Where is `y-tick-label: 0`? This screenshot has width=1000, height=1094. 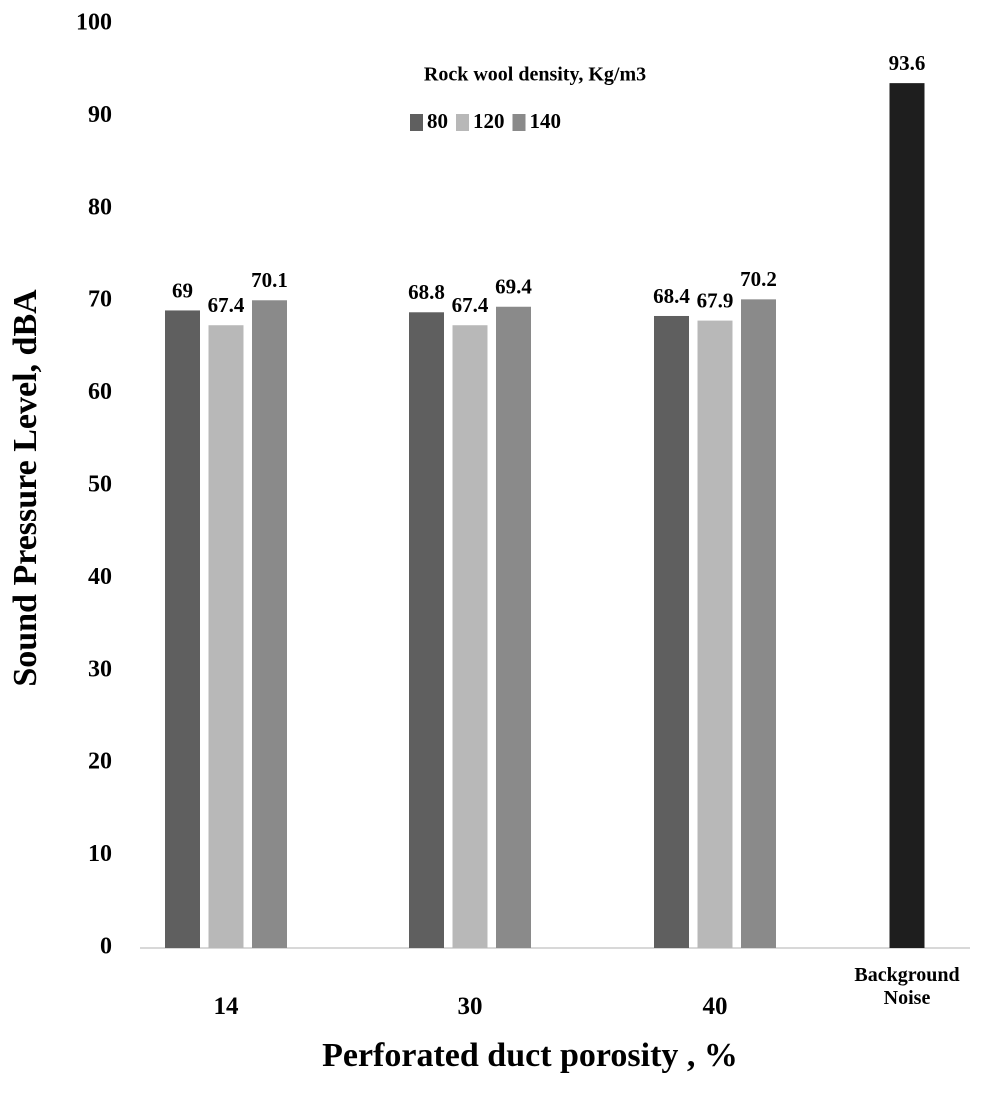 y-tick-label: 0 is located at coordinates (106, 947).